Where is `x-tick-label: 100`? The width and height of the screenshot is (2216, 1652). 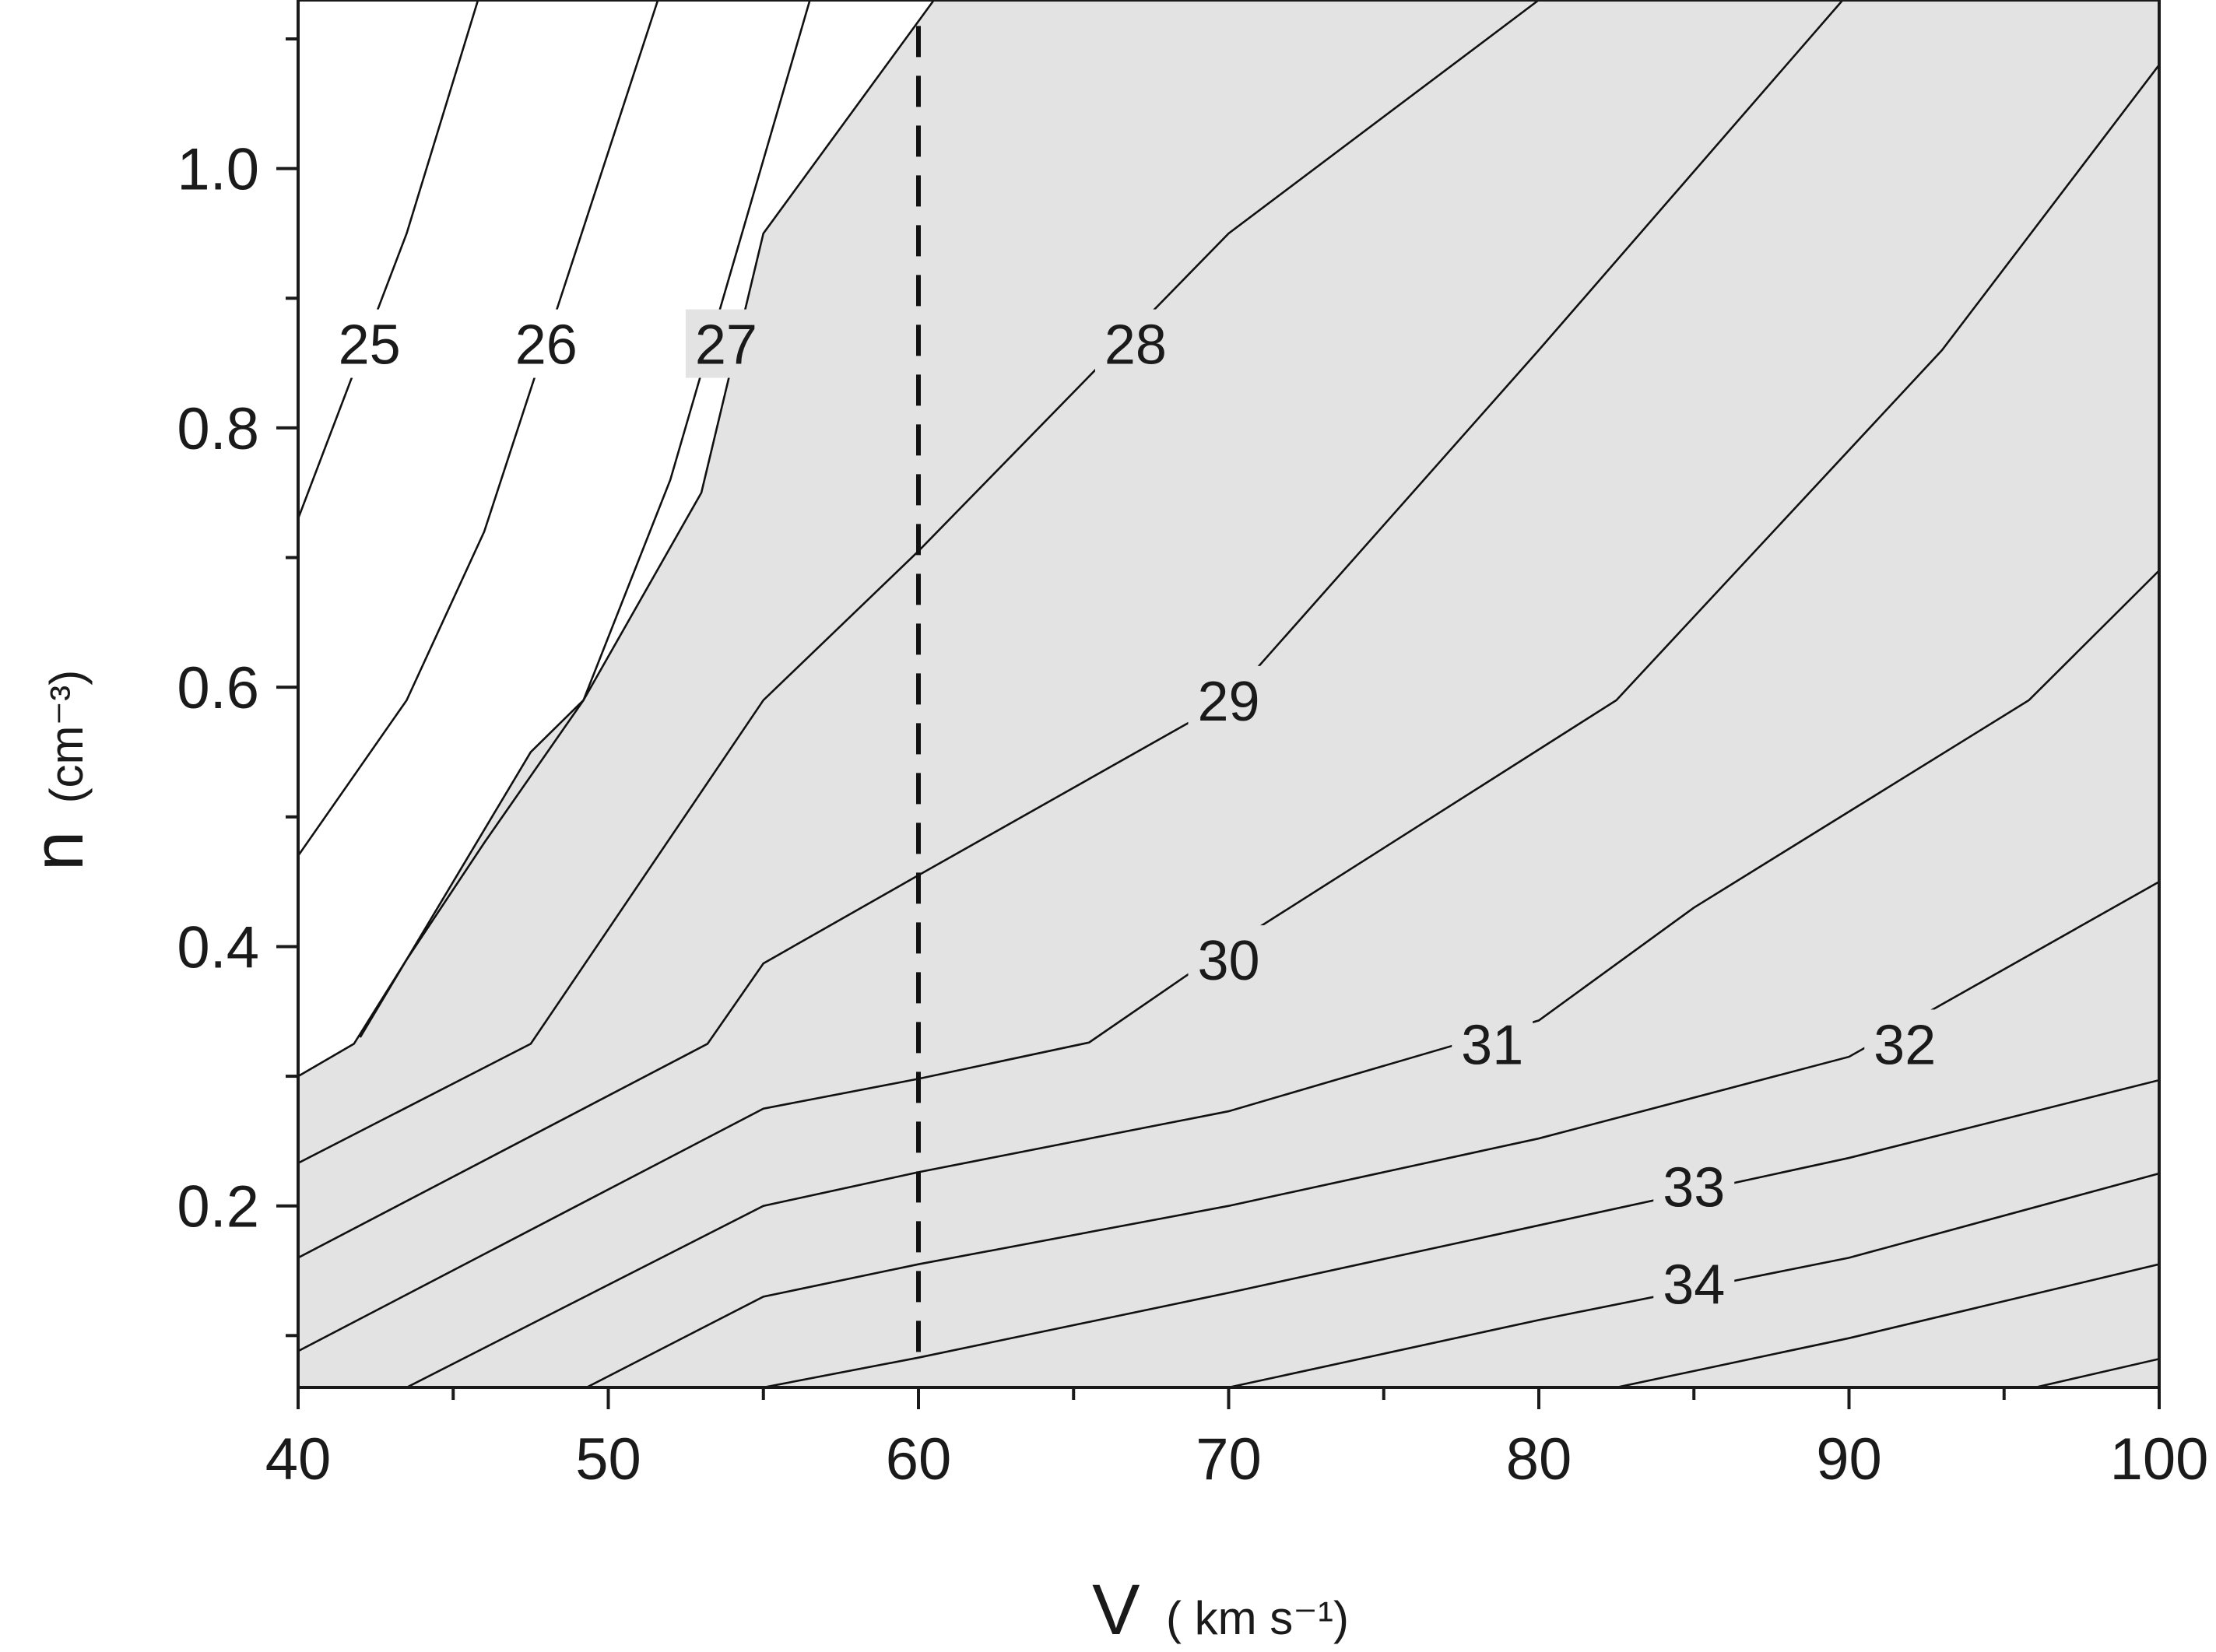
x-tick-label: 100 is located at coordinates (2160, 1459).